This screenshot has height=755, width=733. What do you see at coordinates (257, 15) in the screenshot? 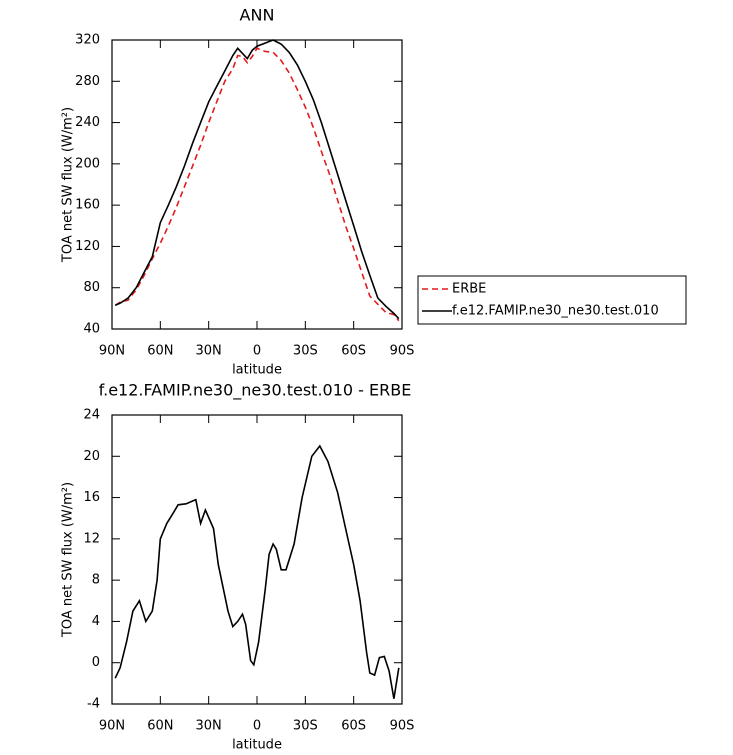
I see `chart-title: ANN` at bounding box center [257, 15].